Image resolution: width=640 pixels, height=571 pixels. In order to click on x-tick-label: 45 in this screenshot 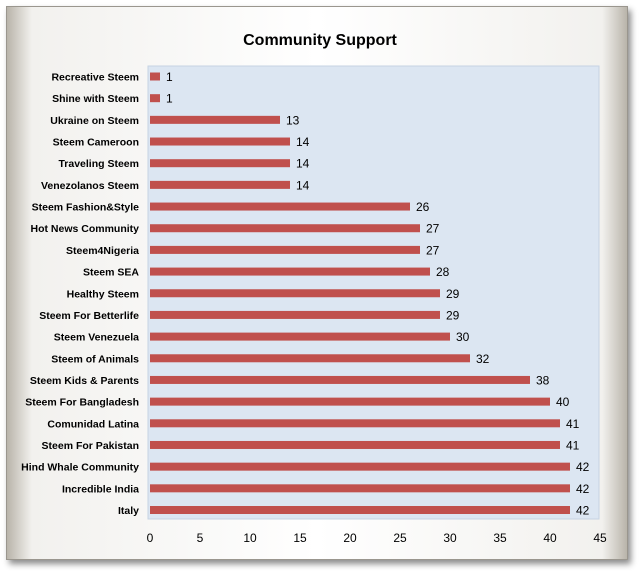, I will do `click(600, 538)`.